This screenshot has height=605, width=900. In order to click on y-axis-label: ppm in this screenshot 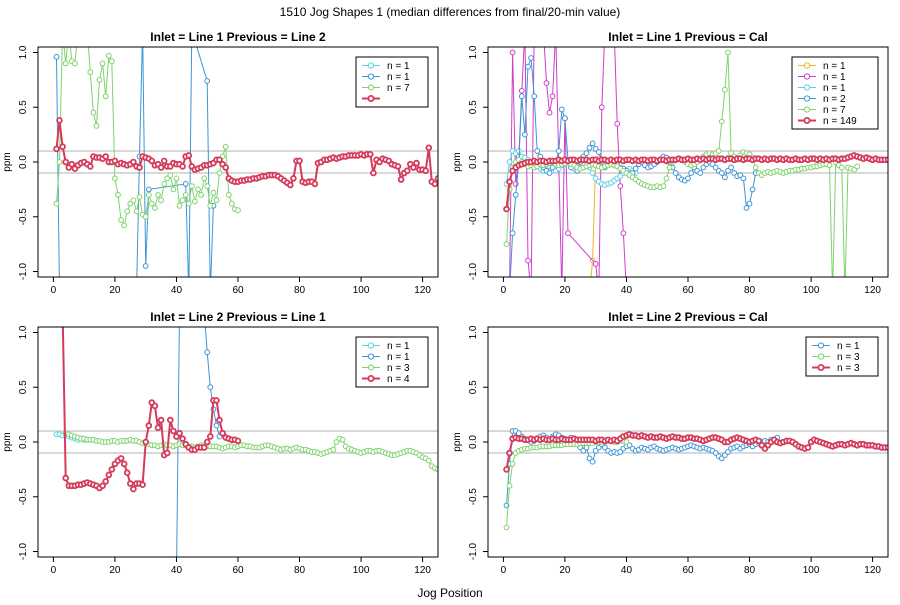, I will do `click(7, 161)`.